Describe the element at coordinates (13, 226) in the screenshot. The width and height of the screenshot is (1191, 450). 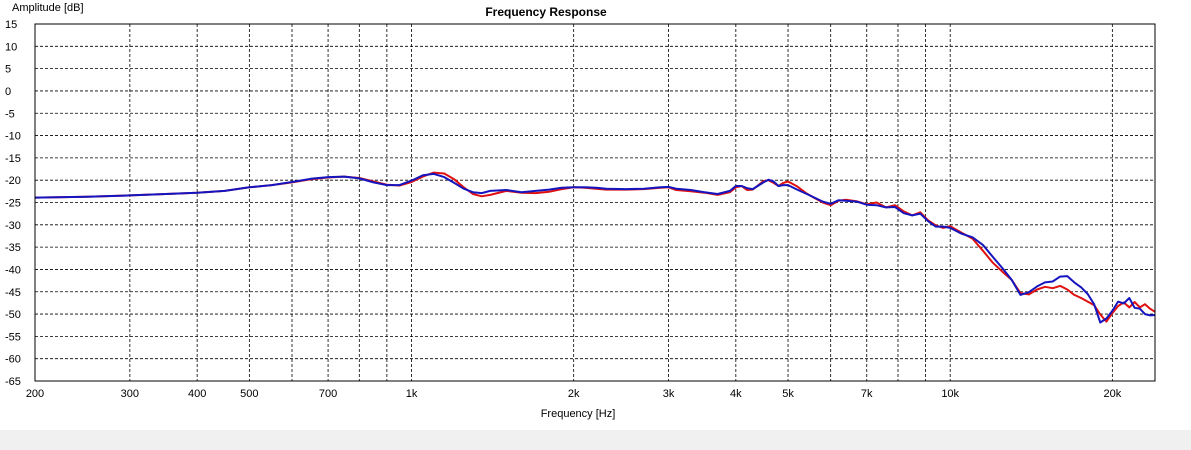
I see `y-tick-label: -30` at that location.